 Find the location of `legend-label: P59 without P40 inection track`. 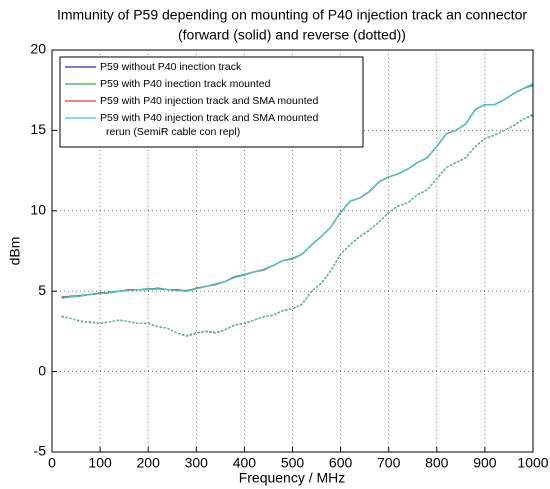

legend-label: P59 without P40 inection track is located at coordinates (171, 67).